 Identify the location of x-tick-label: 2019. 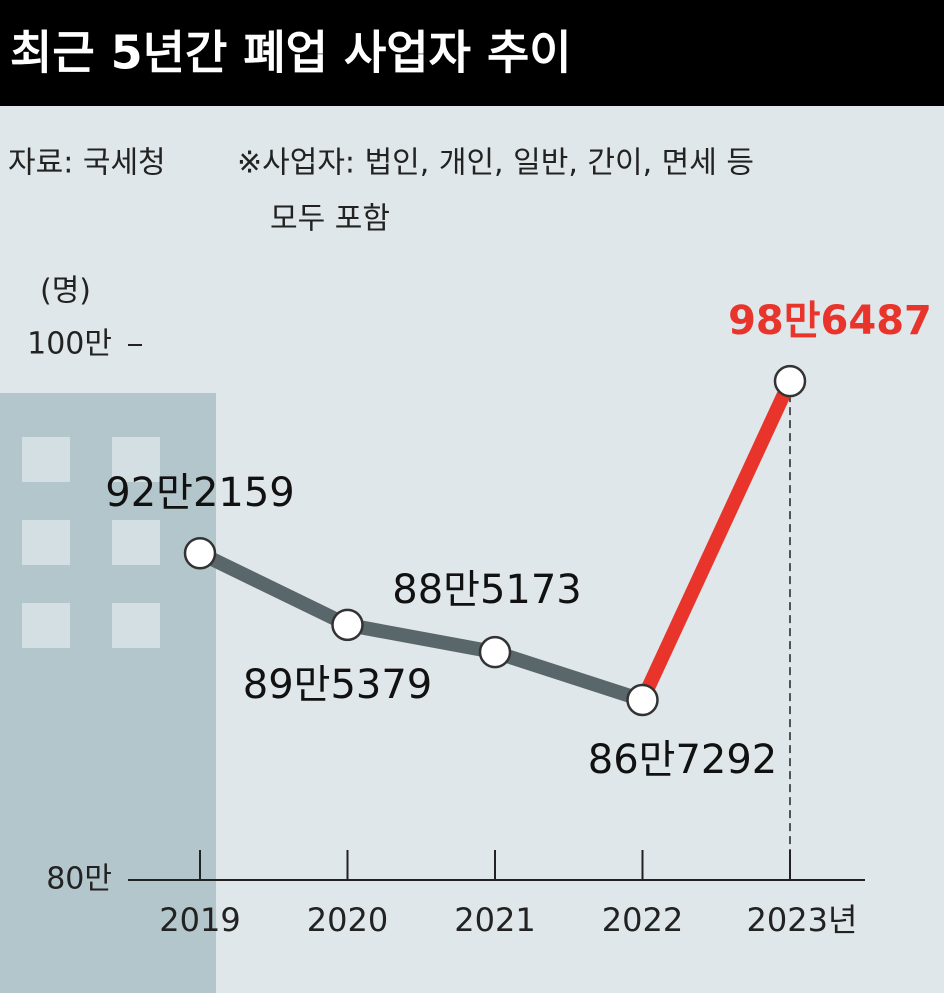
(199, 920).